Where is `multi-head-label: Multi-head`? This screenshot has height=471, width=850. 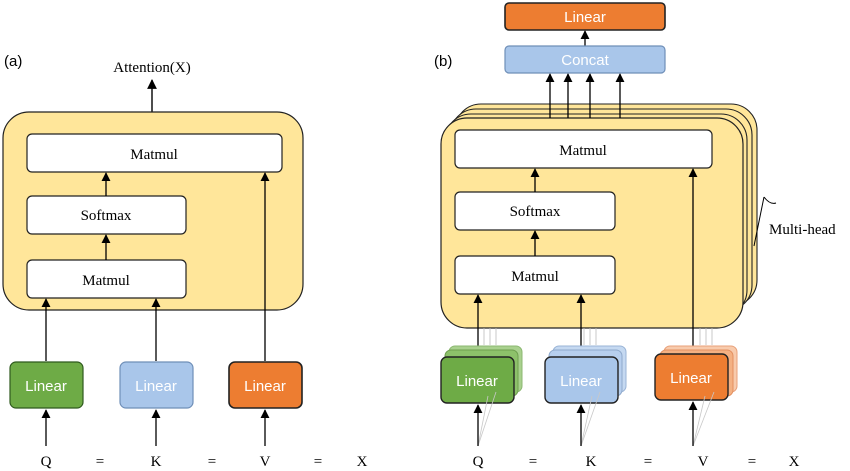
multi-head-label: Multi-head is located at coordinates (802, 230).